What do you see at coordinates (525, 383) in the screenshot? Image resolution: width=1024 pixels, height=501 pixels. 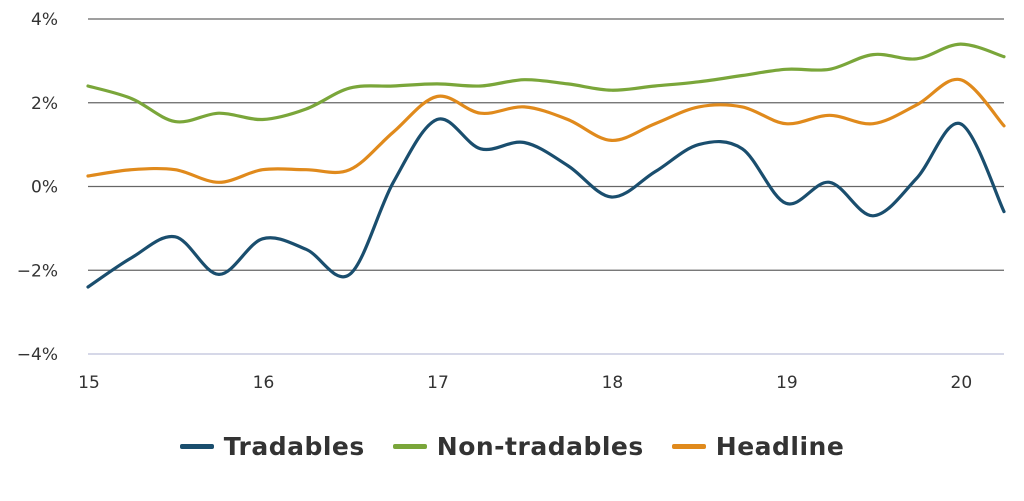 I see `x-axis-ticks: 15 16 17 18 19 20` at bounding box center [525, 383].